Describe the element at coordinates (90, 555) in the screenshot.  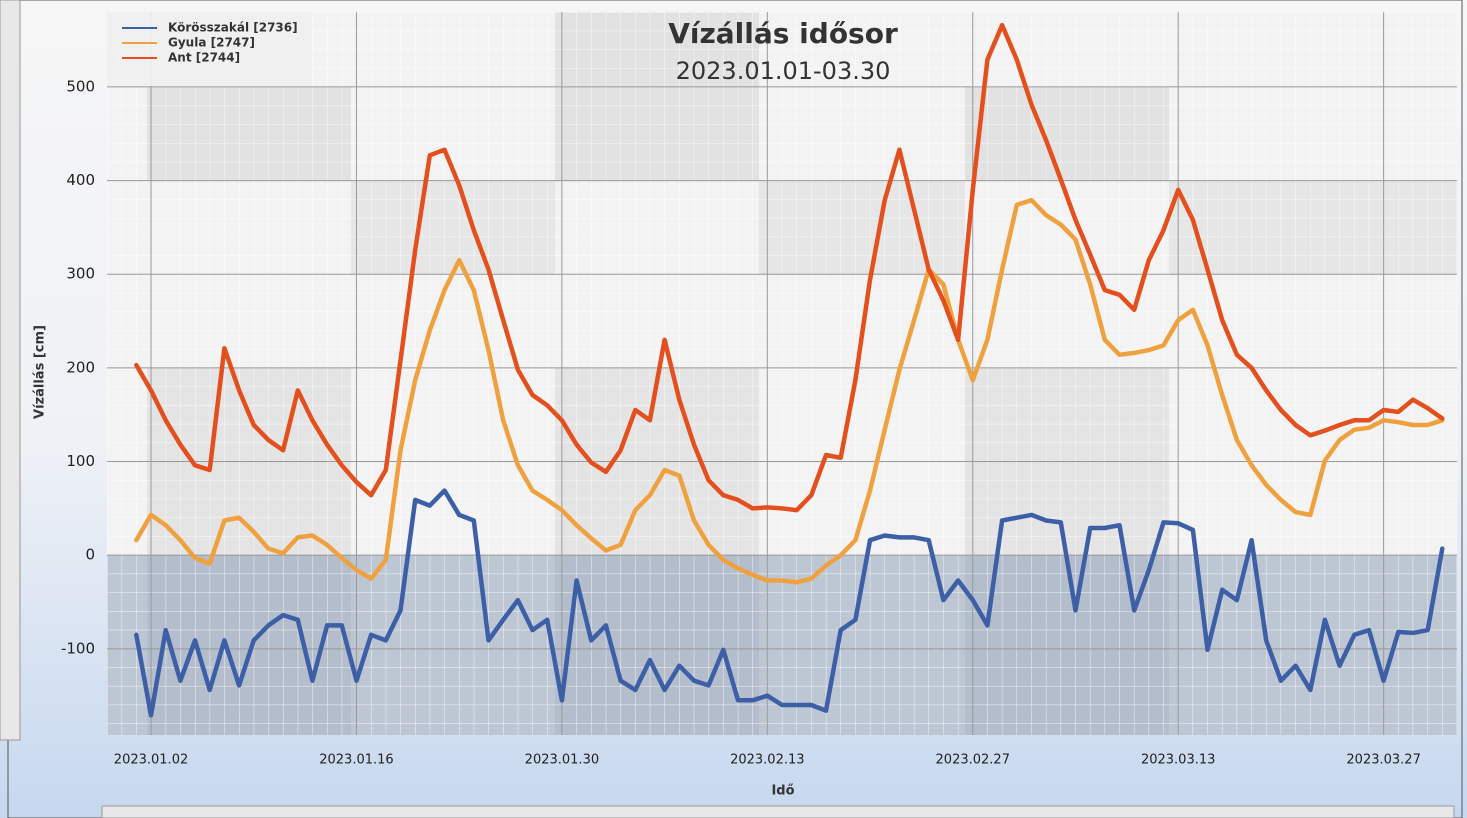
I see `y-tick-label: 0` at that location.